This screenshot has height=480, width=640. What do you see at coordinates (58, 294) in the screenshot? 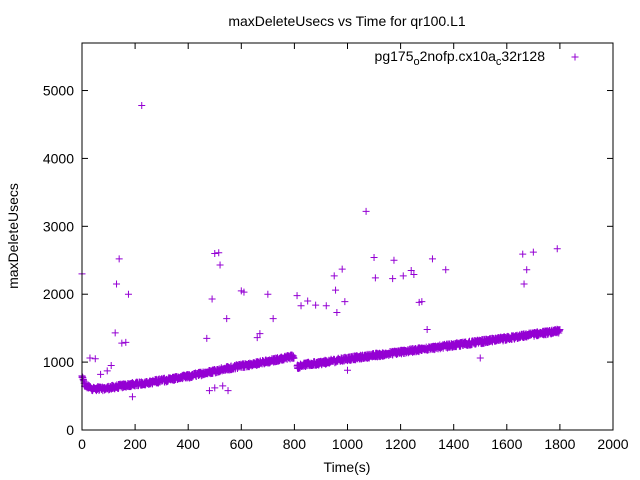
I see `y-tick-label: 2000` at bounding box center [58, 294].